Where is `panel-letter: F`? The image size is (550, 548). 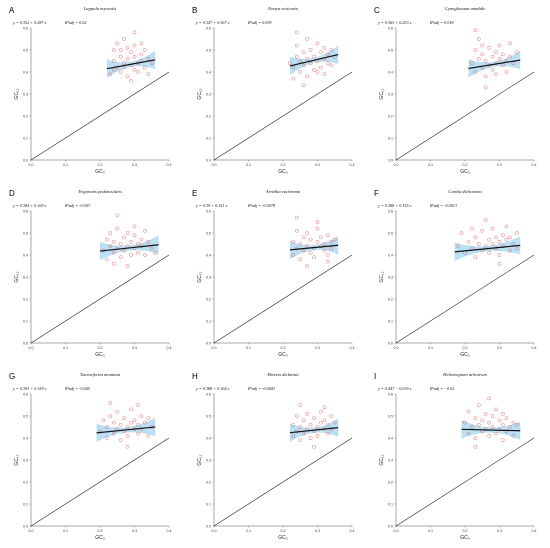 panel-letter: F is located at coordinates (376, 193).